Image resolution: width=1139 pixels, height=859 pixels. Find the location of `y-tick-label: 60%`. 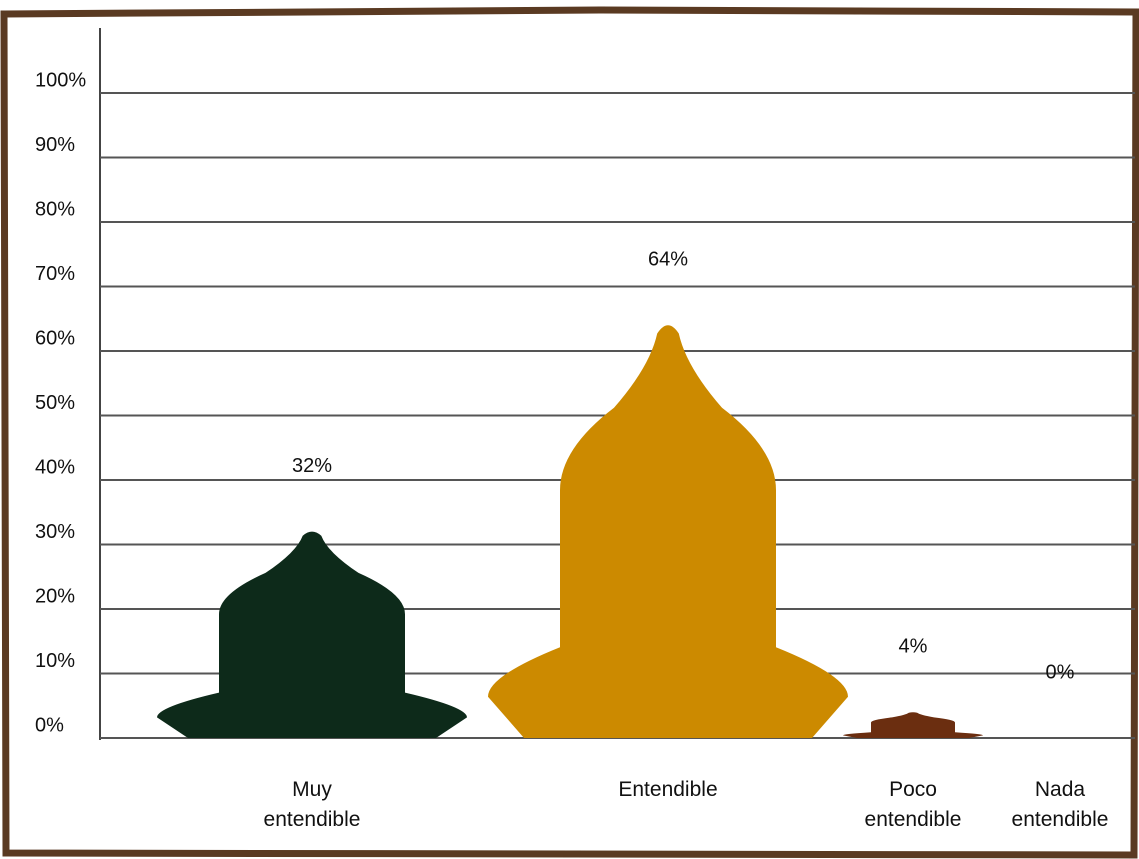

y-tick-label: 60% is located at coordinates (55, 338).